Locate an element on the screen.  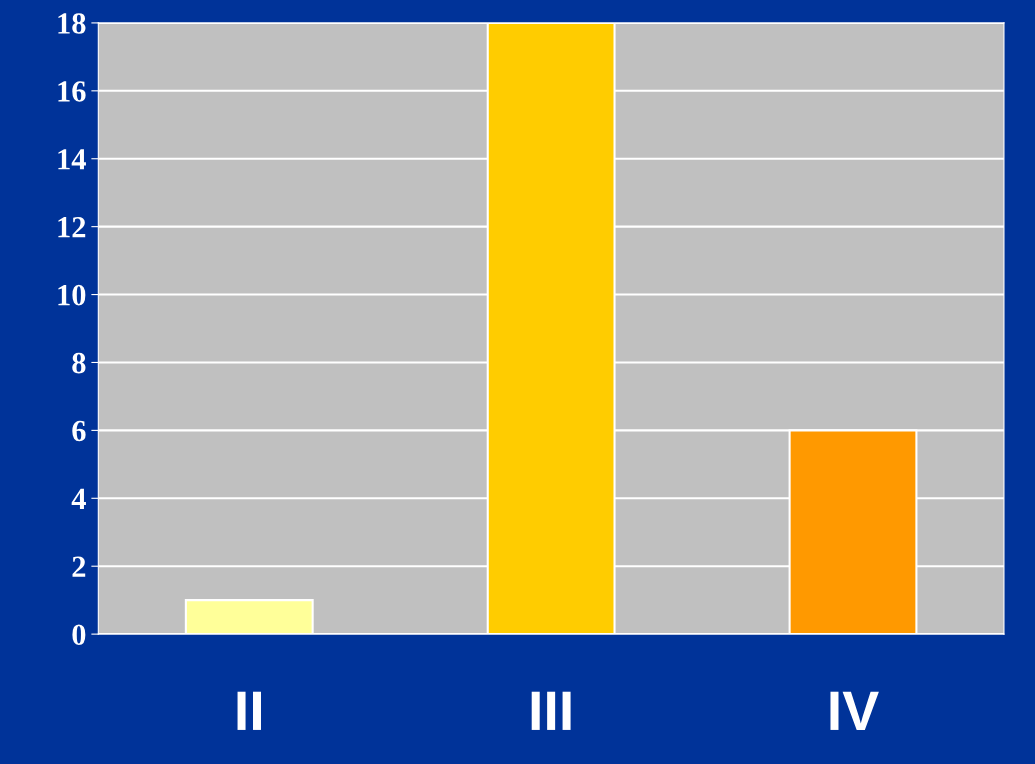
y-tick-label: 16 is located at coordinates (72, 91).